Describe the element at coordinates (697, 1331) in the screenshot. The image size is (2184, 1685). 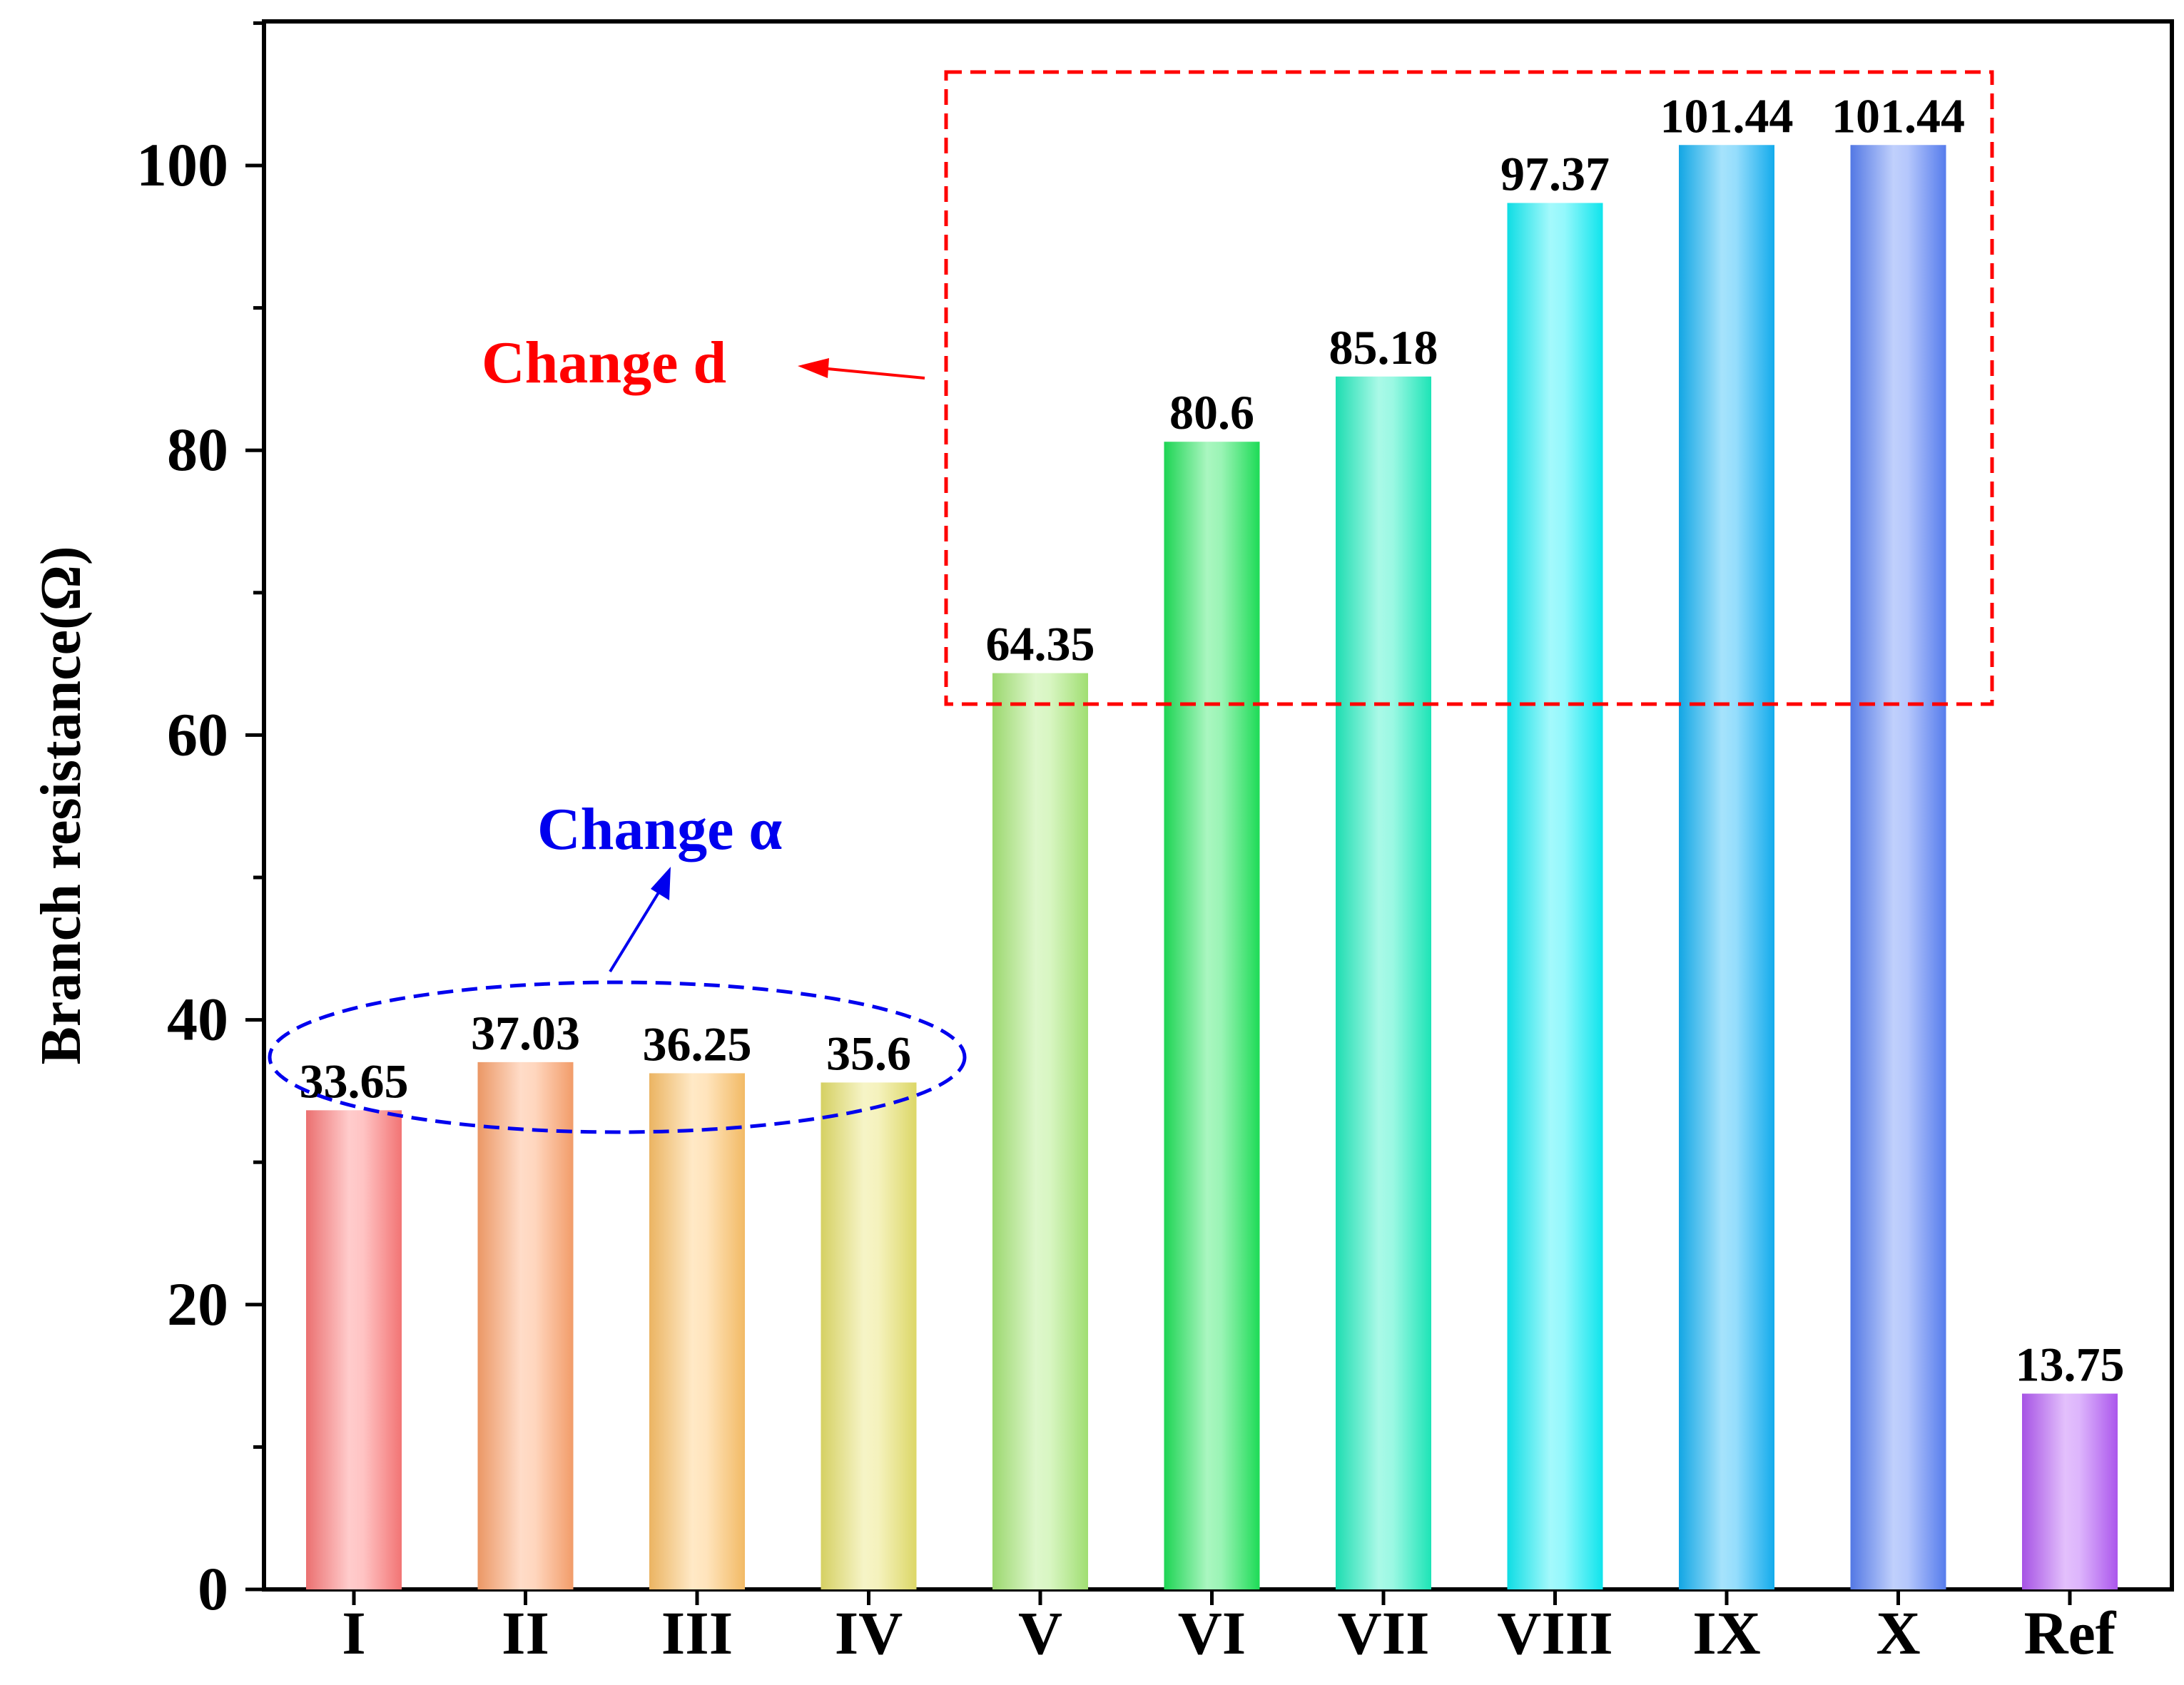
I see `bar-iii` at that location.